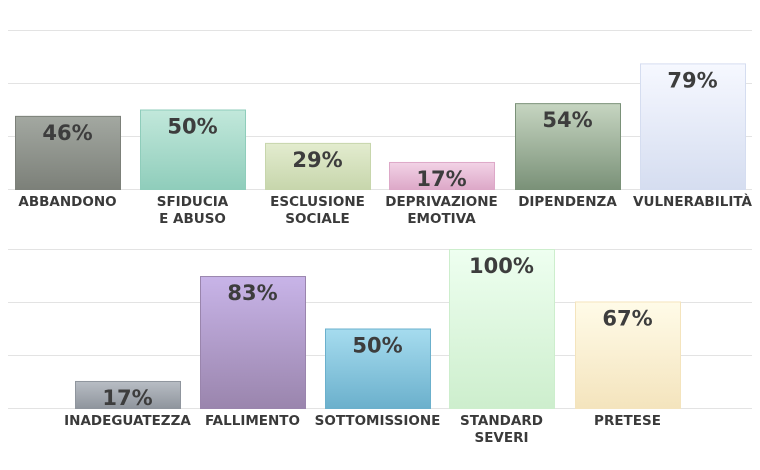 This screenshot has height=470, width=760. What do you see at coordinates (317, 219) in the screenshot?
I see `category-label: SOCIALE` at bounding box center [317, 219].